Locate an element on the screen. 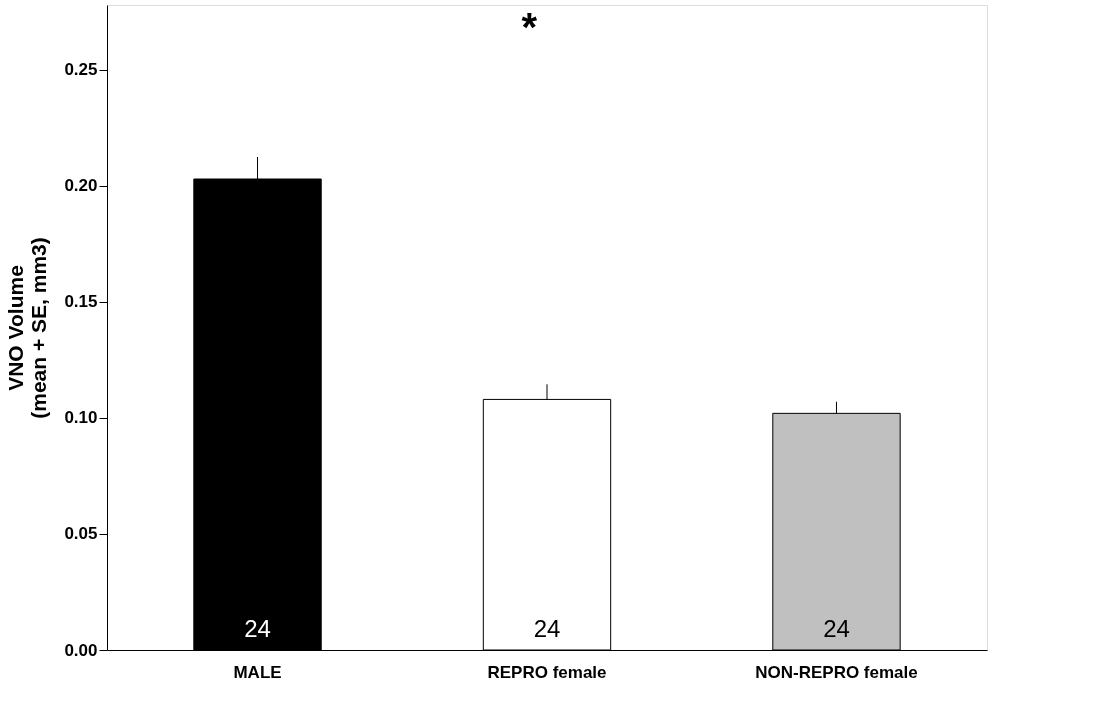  y-tick-label: 0.25 is located at coordinates (81, 70).